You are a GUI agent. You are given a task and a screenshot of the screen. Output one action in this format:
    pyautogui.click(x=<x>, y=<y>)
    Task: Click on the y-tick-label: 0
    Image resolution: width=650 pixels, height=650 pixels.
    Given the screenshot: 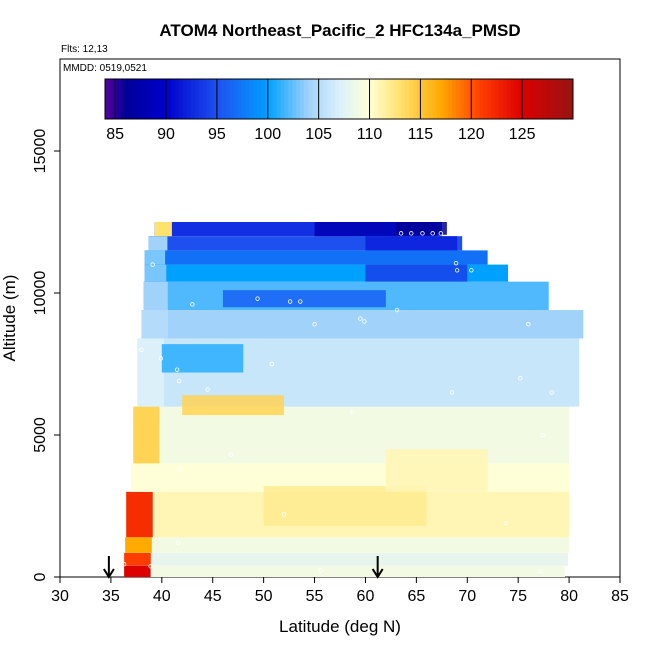 What is the action you would take?
    pyautogui.click(x=40, y=576)
    